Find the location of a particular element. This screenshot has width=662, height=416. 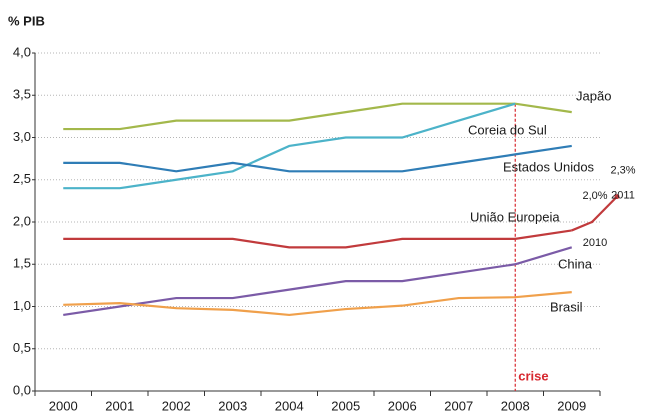

y-tick-label: 2,0 is located at coordinates (22, 220).